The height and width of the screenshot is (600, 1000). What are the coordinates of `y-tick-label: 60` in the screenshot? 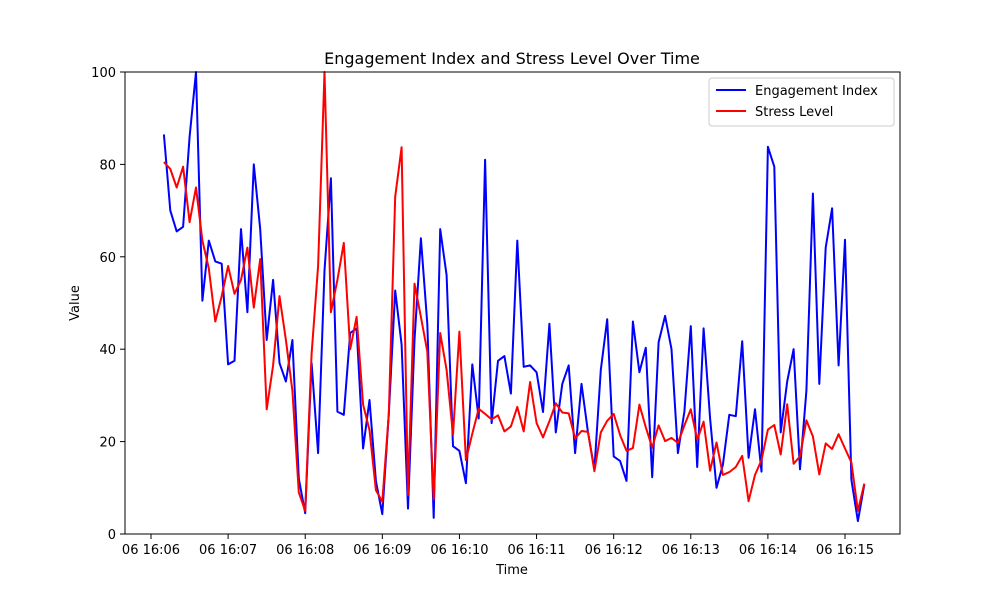 It's located at (107, 258).